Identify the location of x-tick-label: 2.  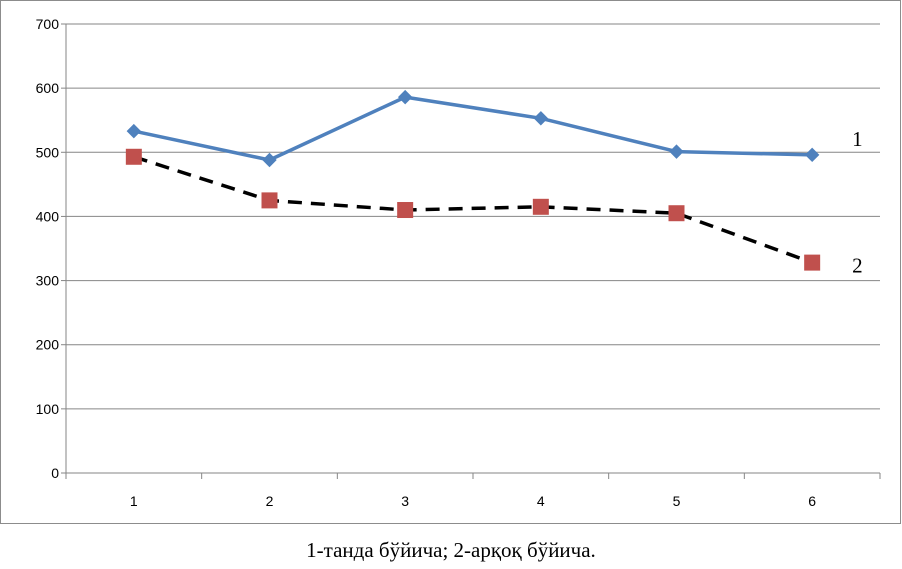
(270, 501).